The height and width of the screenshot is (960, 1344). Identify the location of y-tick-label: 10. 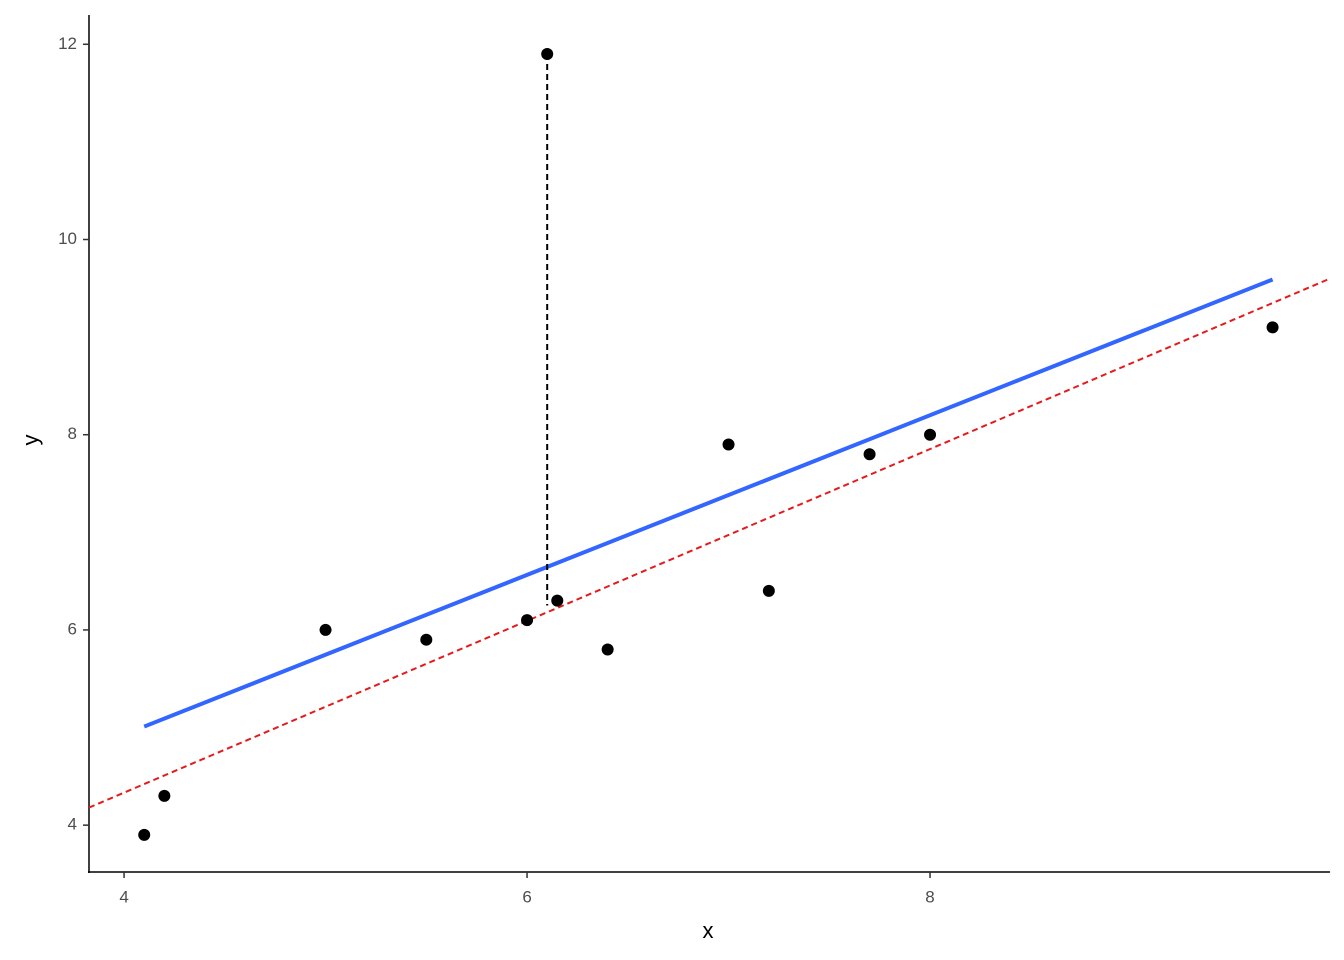
(67, 238).